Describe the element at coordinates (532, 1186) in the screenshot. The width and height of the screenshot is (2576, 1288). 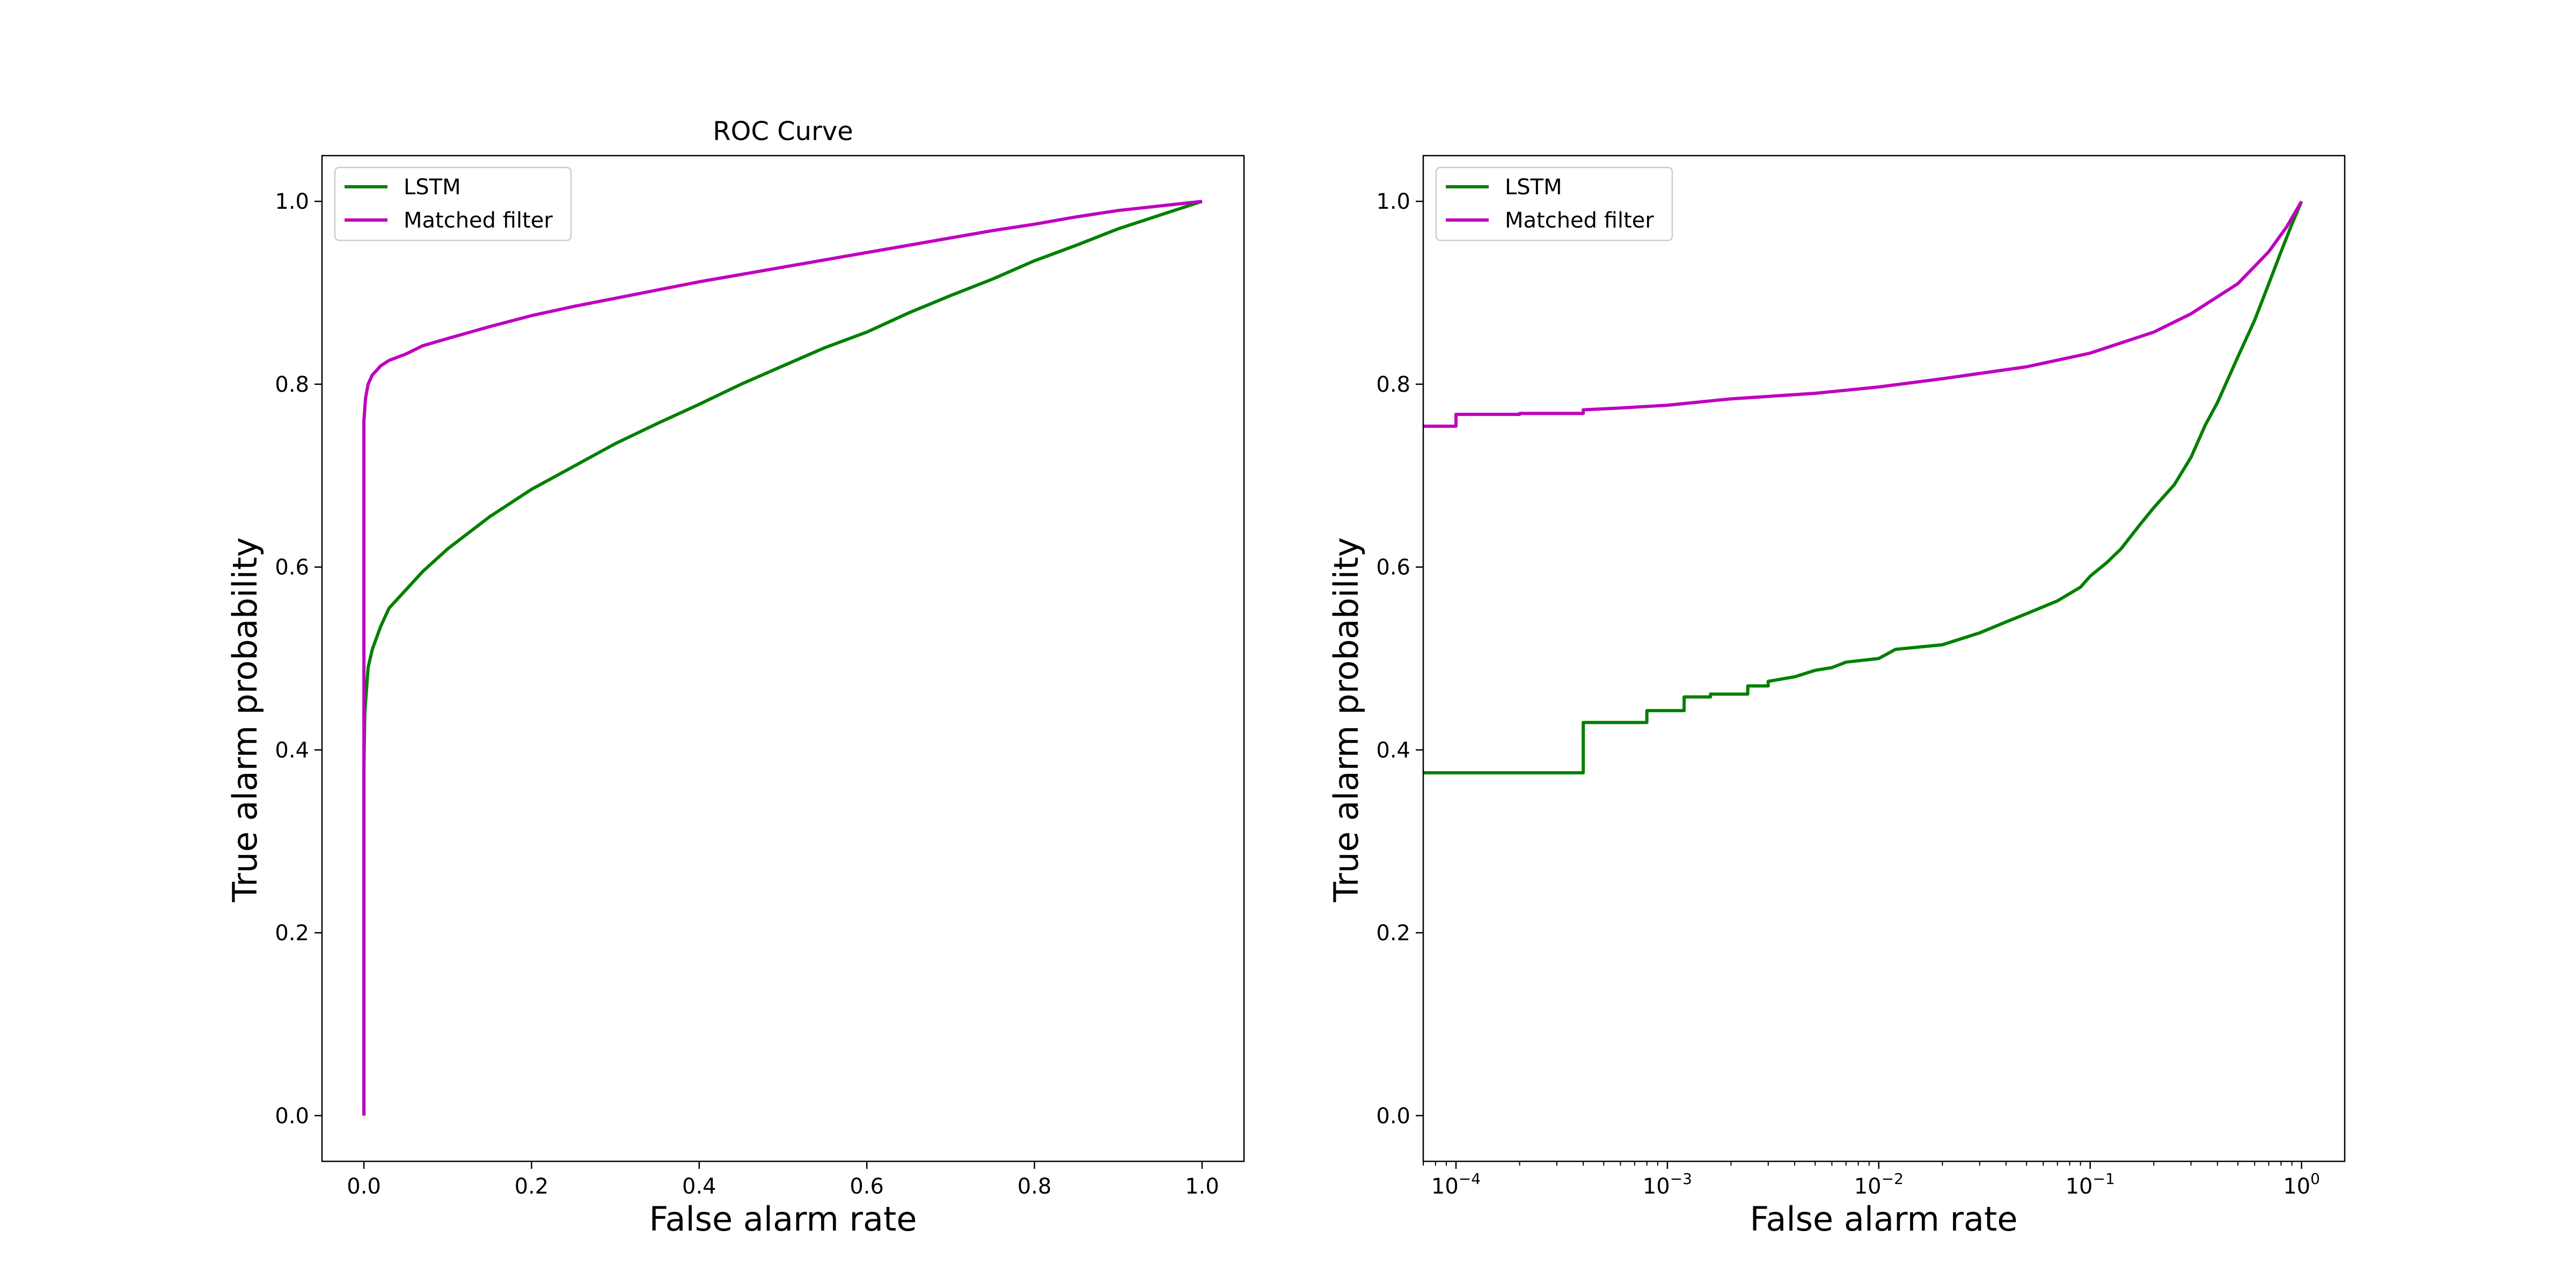
I see `x-tick-label: 0.2` at that location.